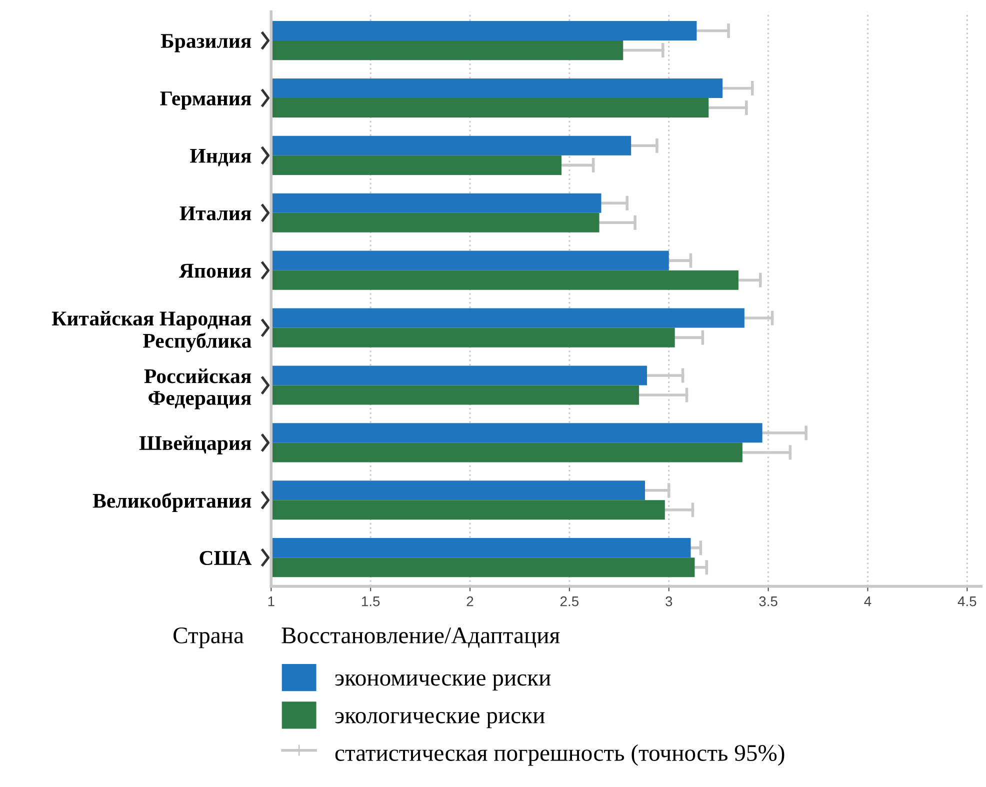 The image size is (986, 787). Describe the element at coordinates (195, 445) in the screenshot. I see `y-tick-label: Швейцария` at that location.